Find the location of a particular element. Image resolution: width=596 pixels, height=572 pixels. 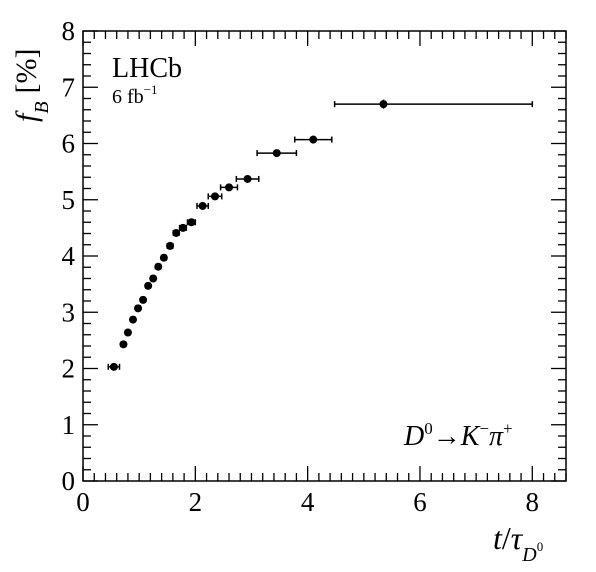

y-tick-label: 3 is located at coordinates (69, 312).